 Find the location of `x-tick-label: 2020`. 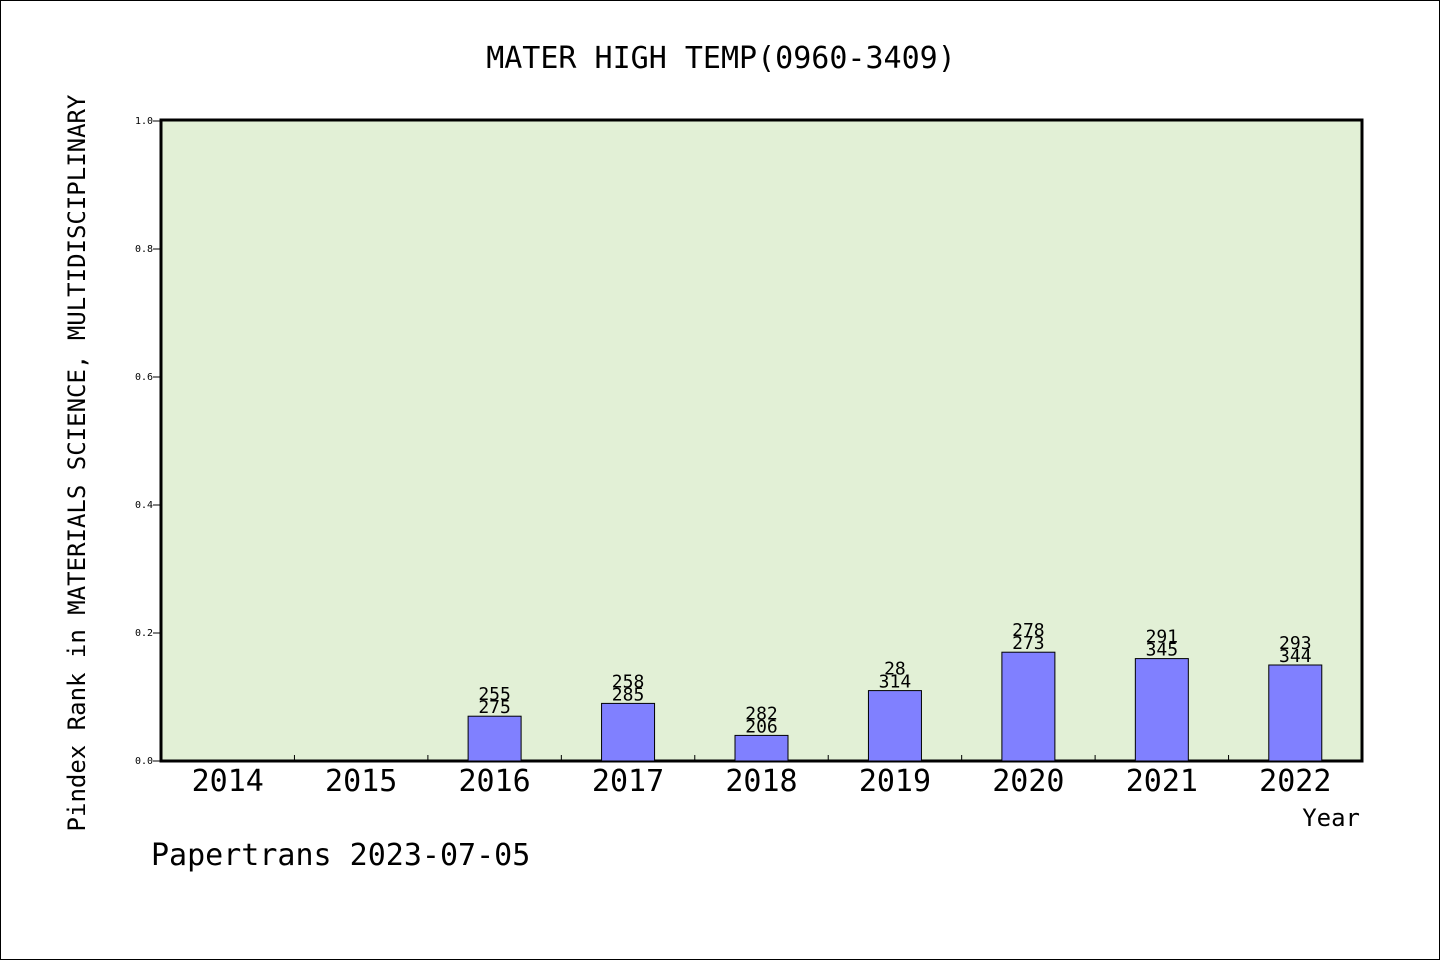

x-tick-label: 2020 is located at coordinates (1028, 781).